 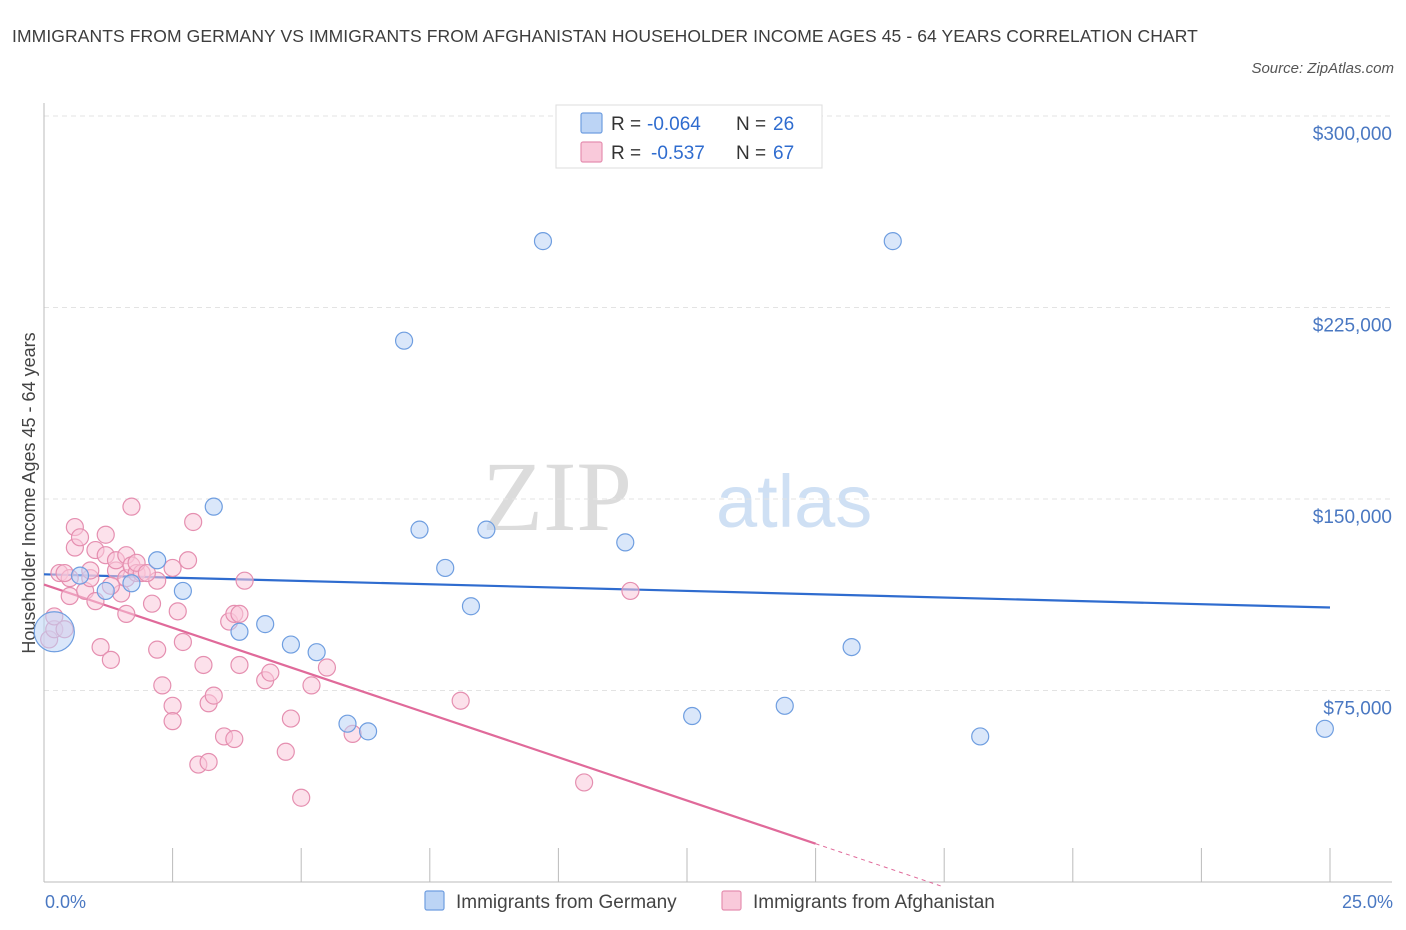 I want to click on series-legend-label-afghanistan: Immigrants from Afghanistan, so click(x=874, y=902).